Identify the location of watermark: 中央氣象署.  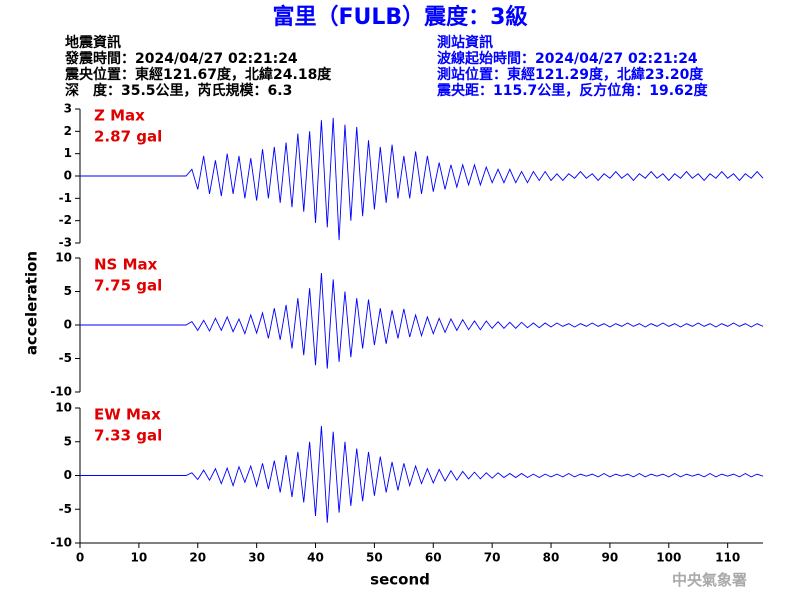
(709, 580).